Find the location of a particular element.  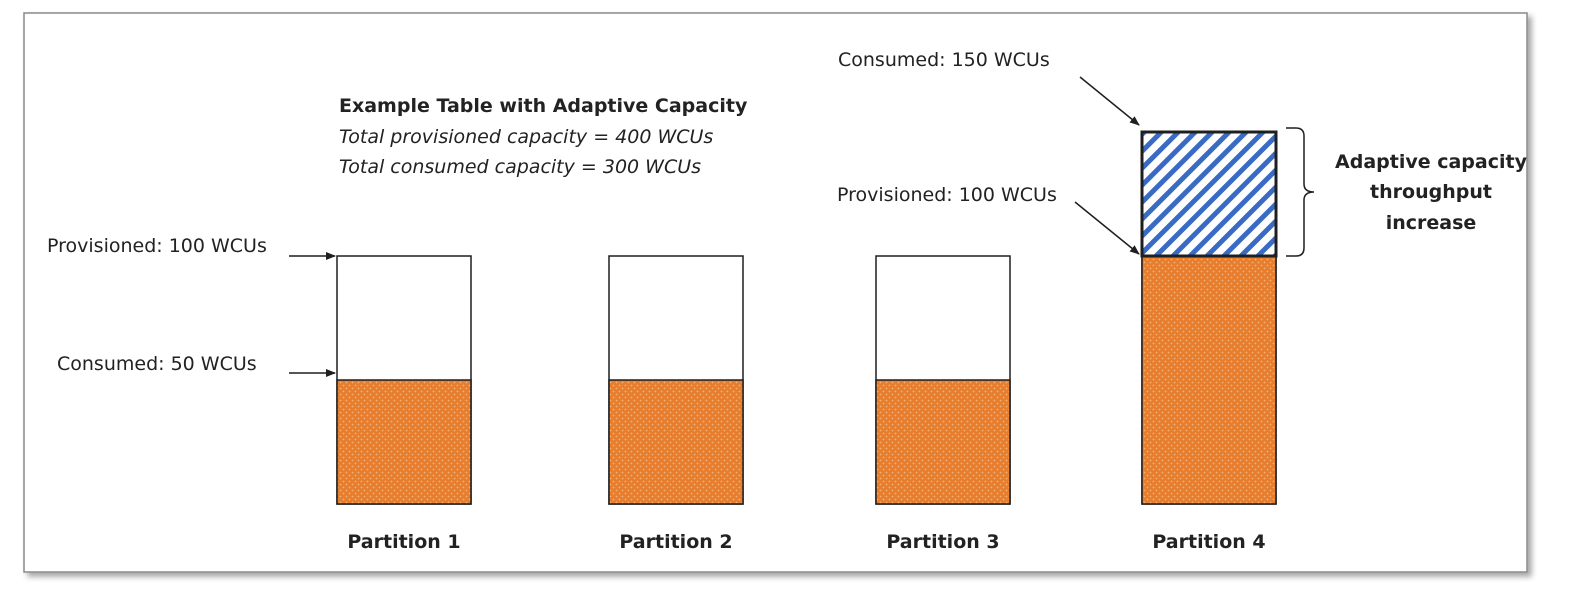

partition-3-label: Partition 3 is located at coordinates (942, 542).